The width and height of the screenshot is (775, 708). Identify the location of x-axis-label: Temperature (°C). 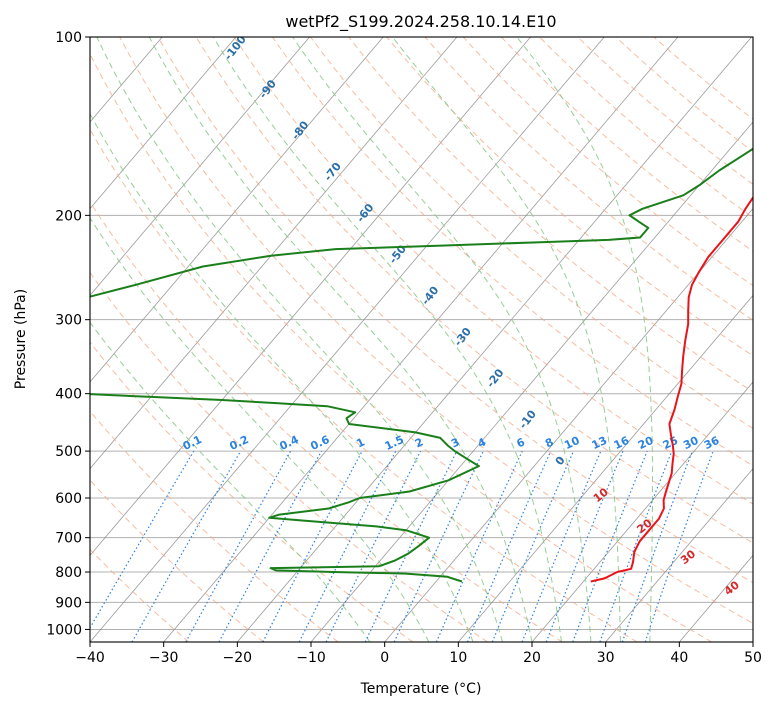
(421, 689).